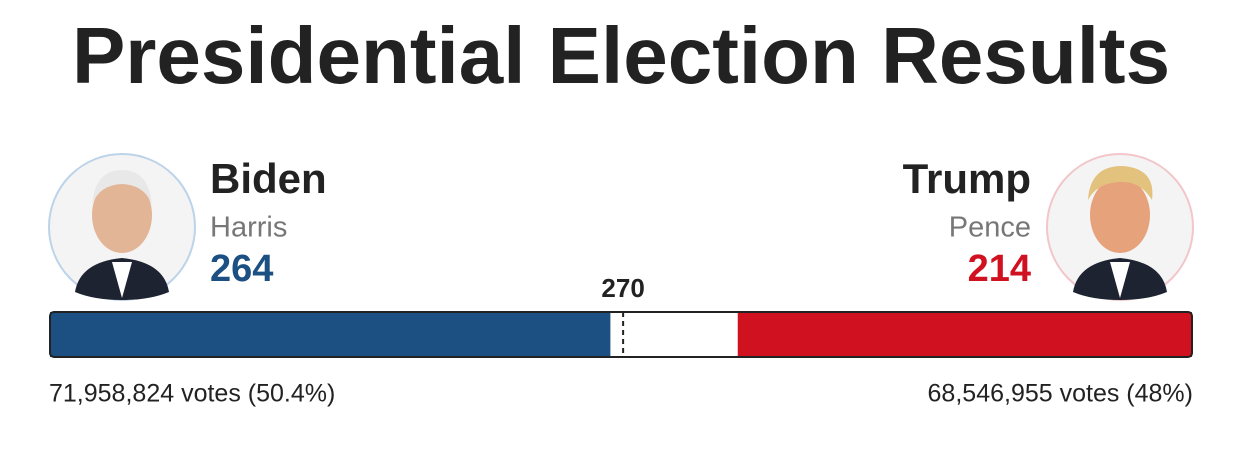 This screenshot has height=476, width=1242. Describe the element at coordinates (268, 178) in the screenshot. I see `candidate-name: Biden` at that location.